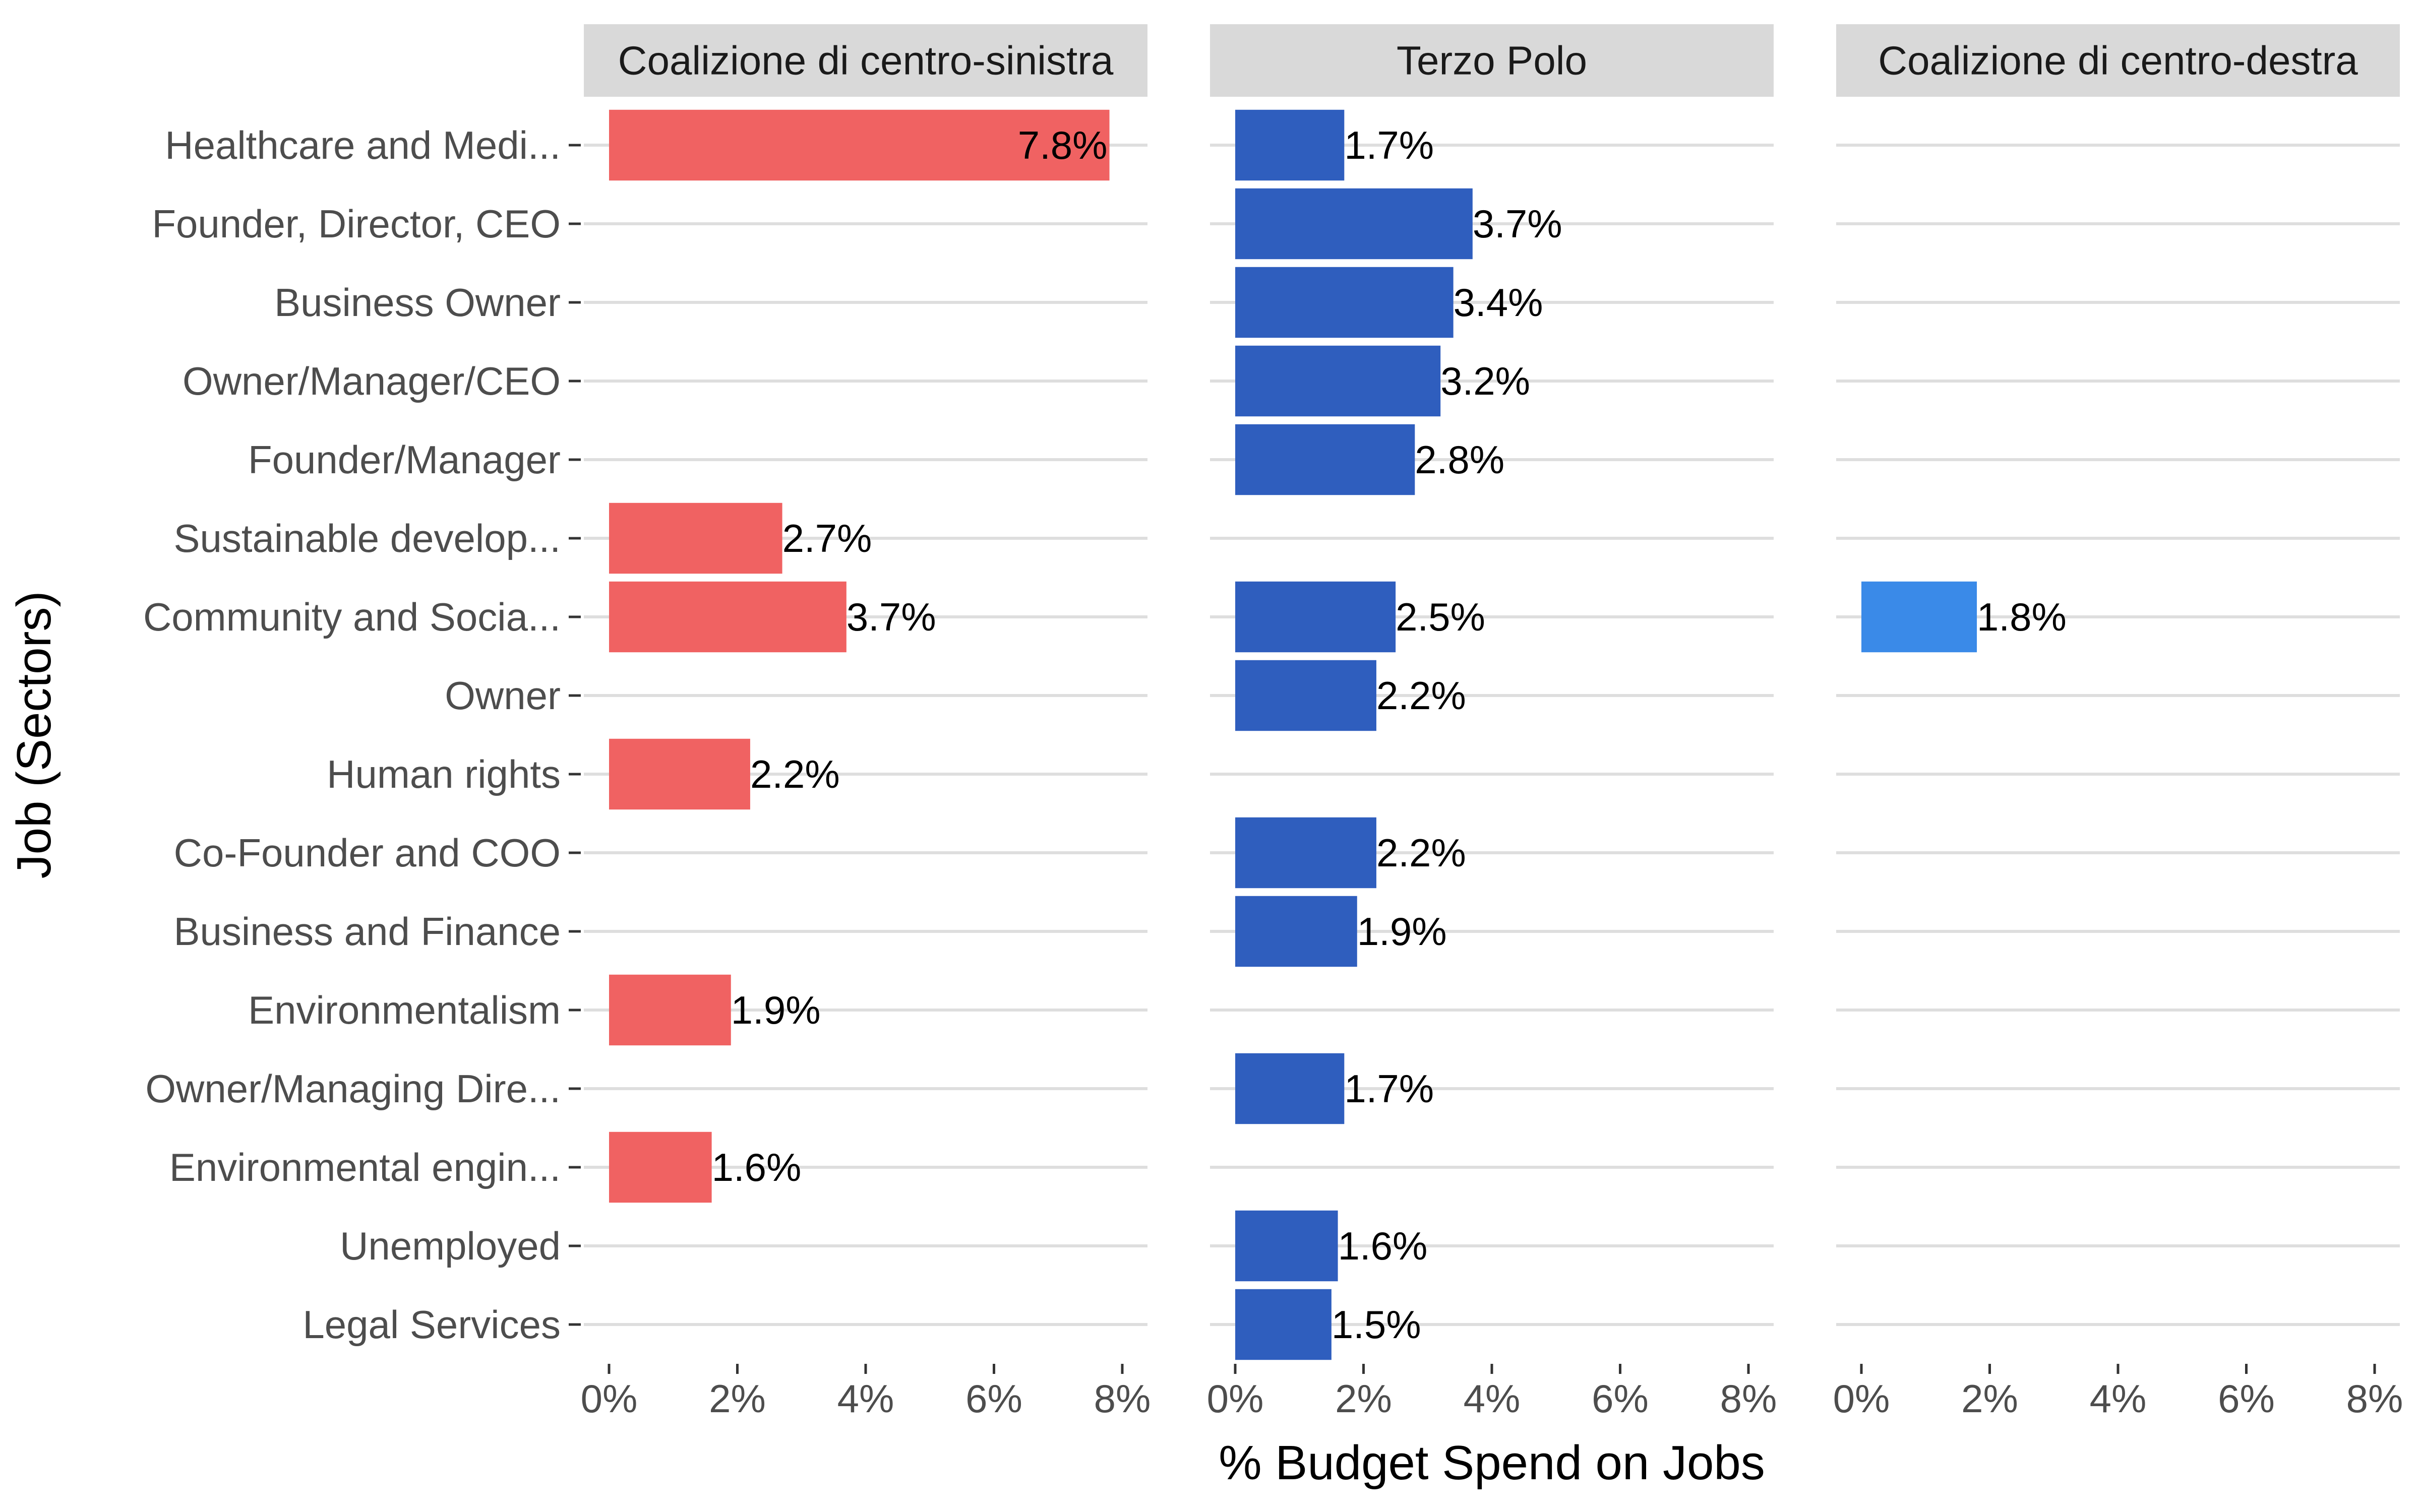  I want to click on bar-terzo-polo-community-and-socia, so click(1315, 617).